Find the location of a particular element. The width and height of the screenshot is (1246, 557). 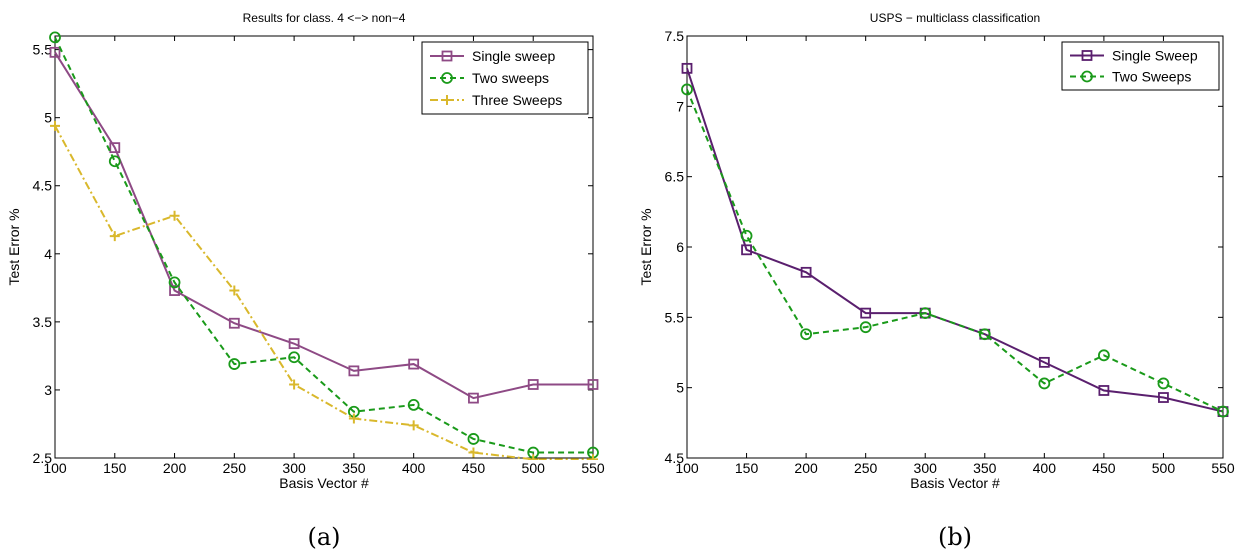

x-axis-label: Basis Vector # is located at coordinates (324, 483).